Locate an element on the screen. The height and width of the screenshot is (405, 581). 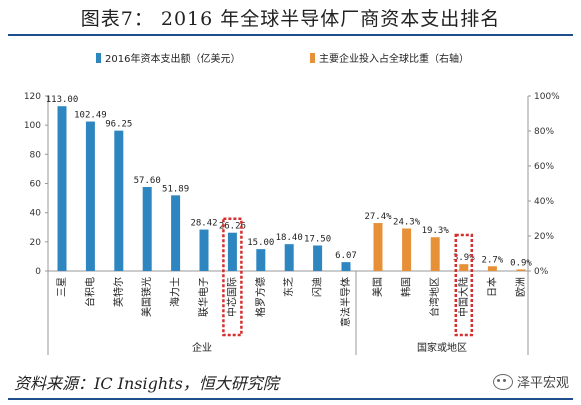
region-value-label: 0.9% is located at coordinates (521, 263).